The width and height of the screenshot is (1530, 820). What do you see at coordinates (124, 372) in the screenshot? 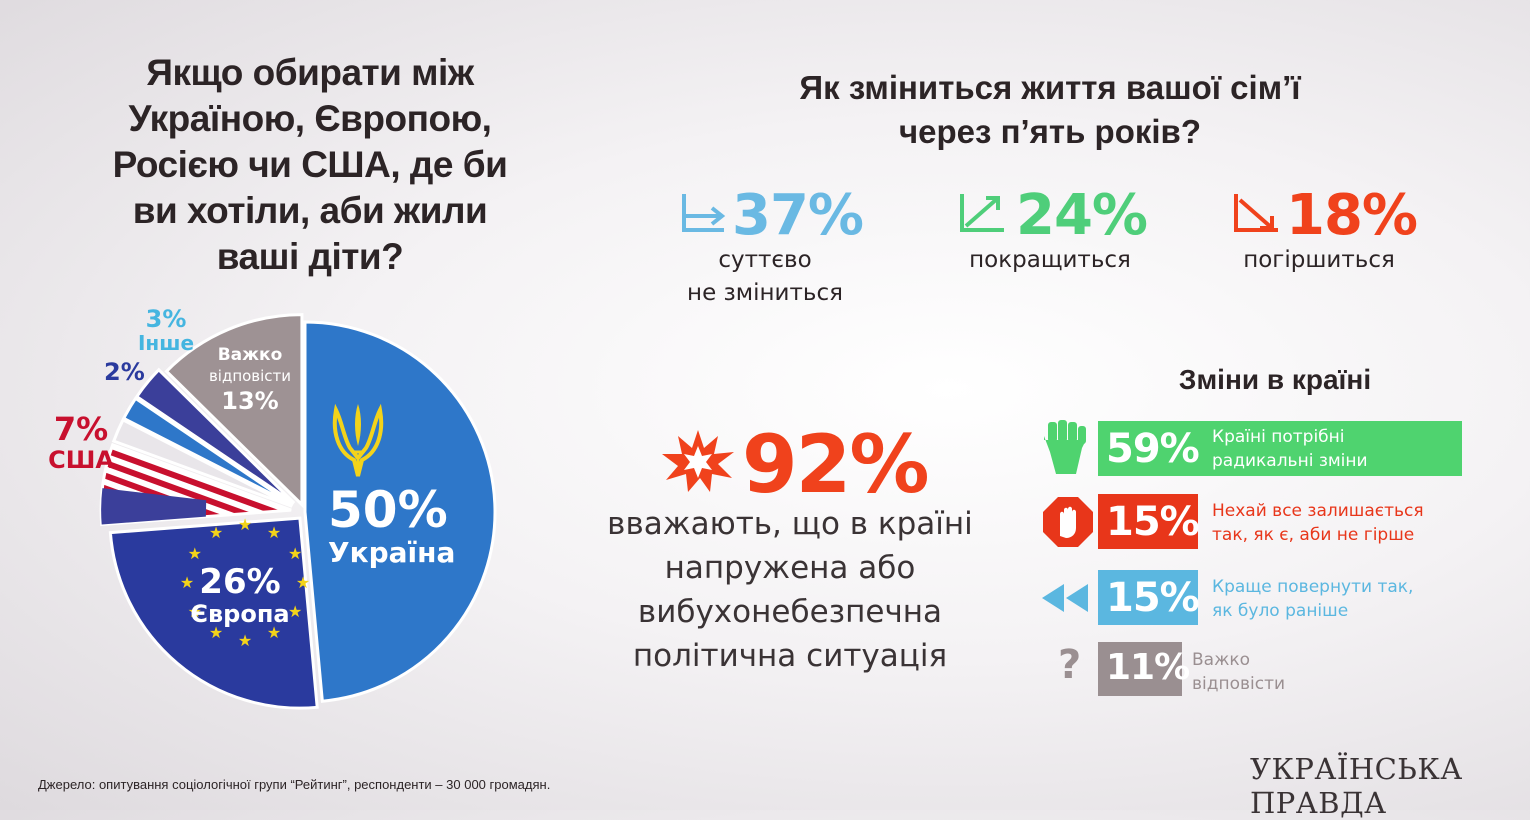
I see `pie-label-other2: 2%` at bounding box center [124, 372].